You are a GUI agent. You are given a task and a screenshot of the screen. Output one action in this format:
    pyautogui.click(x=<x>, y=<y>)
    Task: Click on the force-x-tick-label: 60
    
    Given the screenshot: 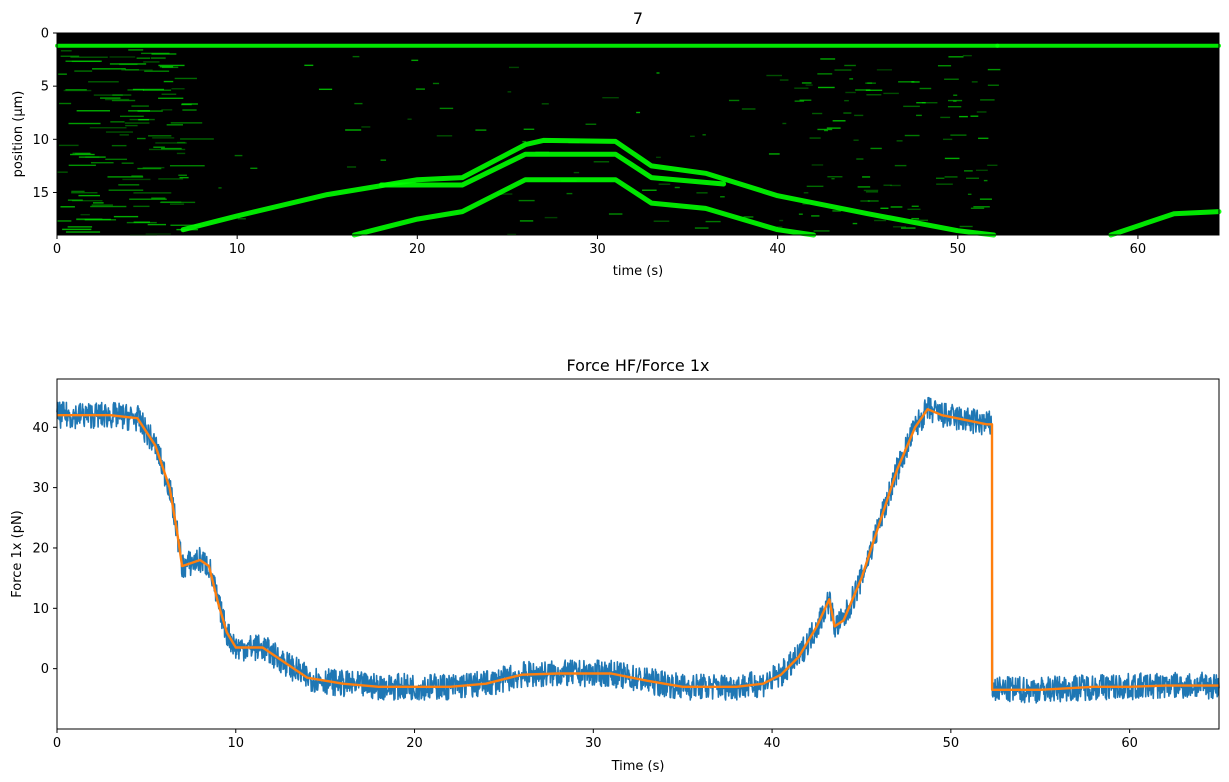 What is the action you would take?
    pyautogui.click(x=1129, y=743)
    